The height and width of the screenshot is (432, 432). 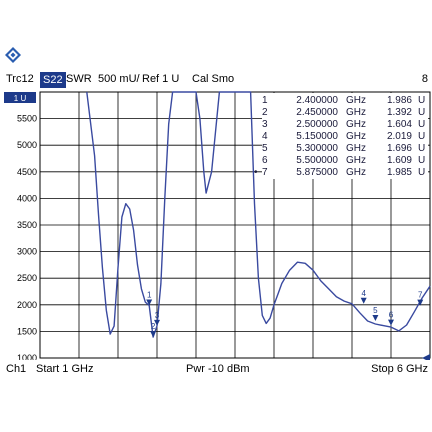 I want to click on channel-label: Ch1, so click(x=16, y=369).